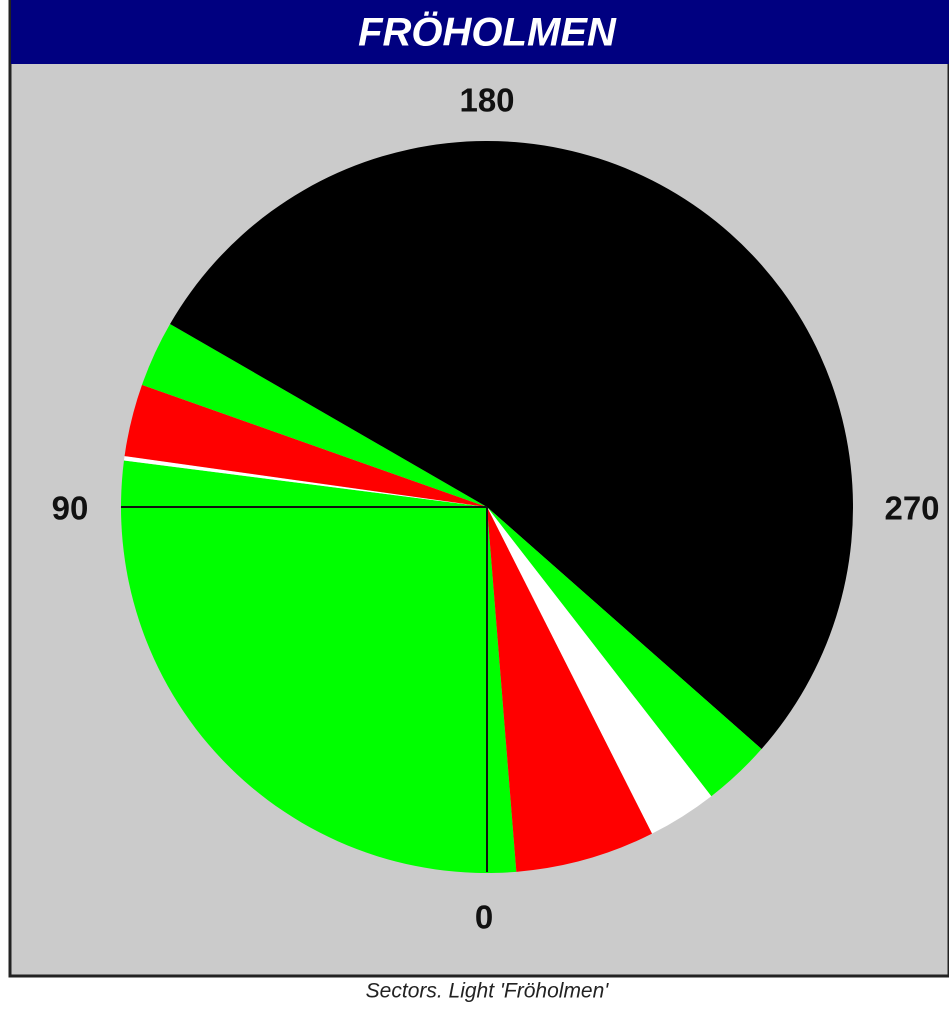  I want to click on title-bar, so click(480, 32).